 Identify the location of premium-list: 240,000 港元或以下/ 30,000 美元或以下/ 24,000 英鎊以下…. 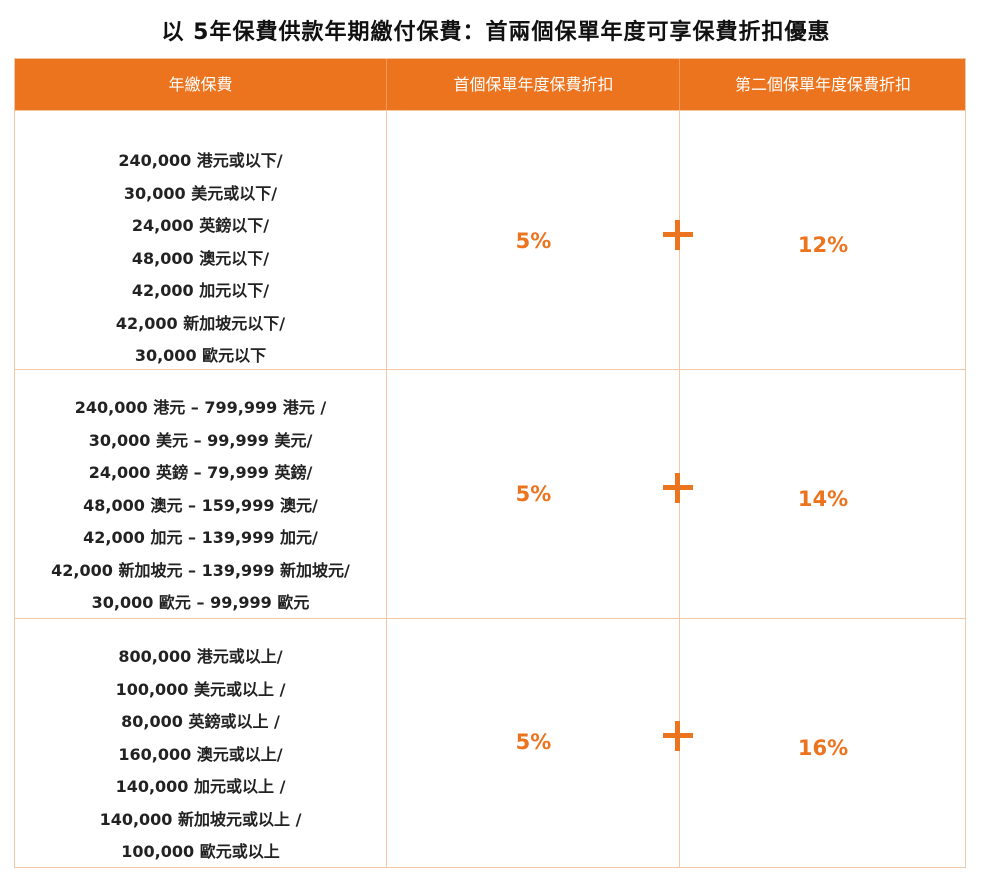
(200, 259).